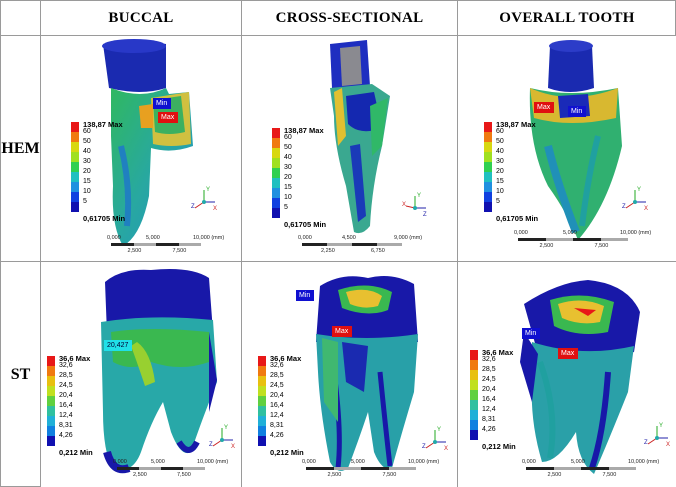  I want to click on scale-bar-hem-buccal: 0,000 5,000 10,000 (mm) 2,500 7,500, so click(172, 247).